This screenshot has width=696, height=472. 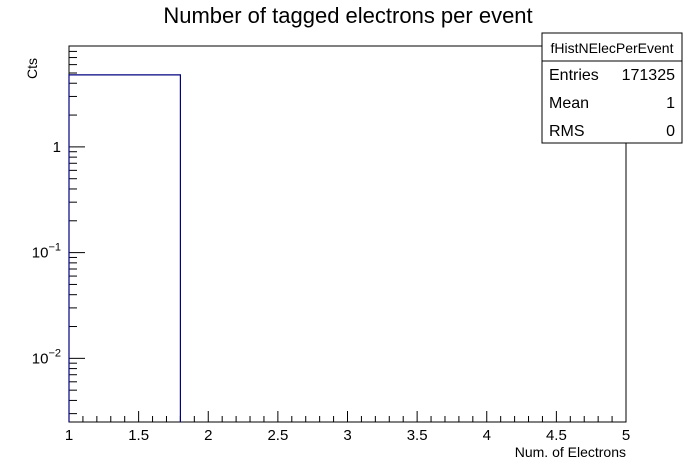 I want to click on y-tick-label: 10⁻¹, so click(x=46, y=252).